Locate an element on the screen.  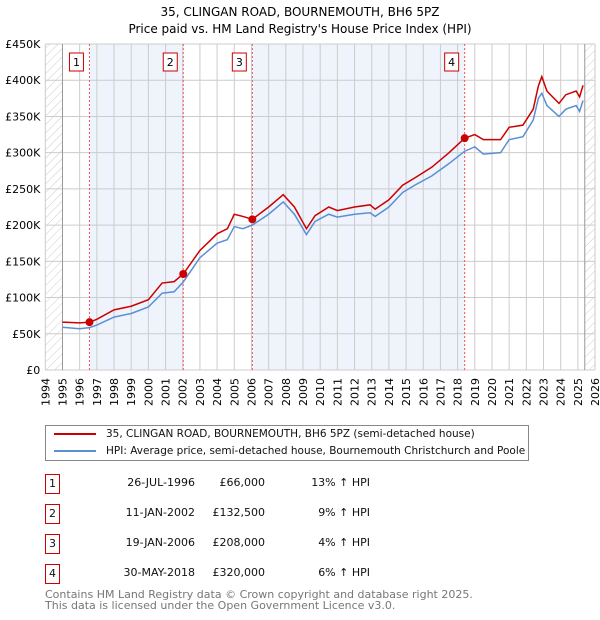
x-tick-label: 2002 is located at coordinates (183, 392).